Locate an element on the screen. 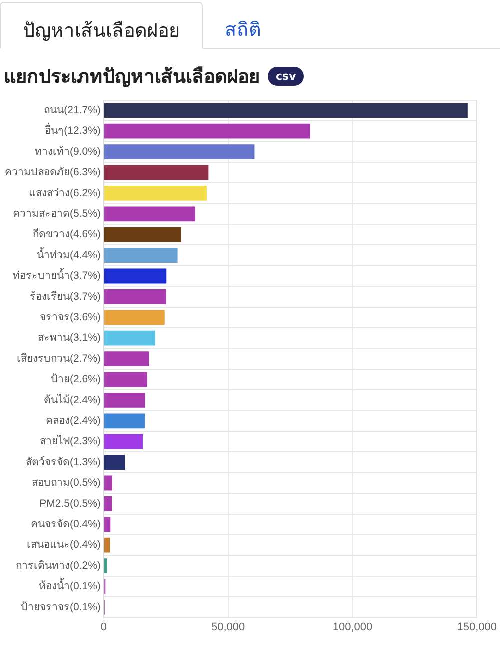 The width and height of the screenshot is (500, 649). y-tick-label: สัตว์จรจัด(1.3%) is located at coordinates (63, 461).